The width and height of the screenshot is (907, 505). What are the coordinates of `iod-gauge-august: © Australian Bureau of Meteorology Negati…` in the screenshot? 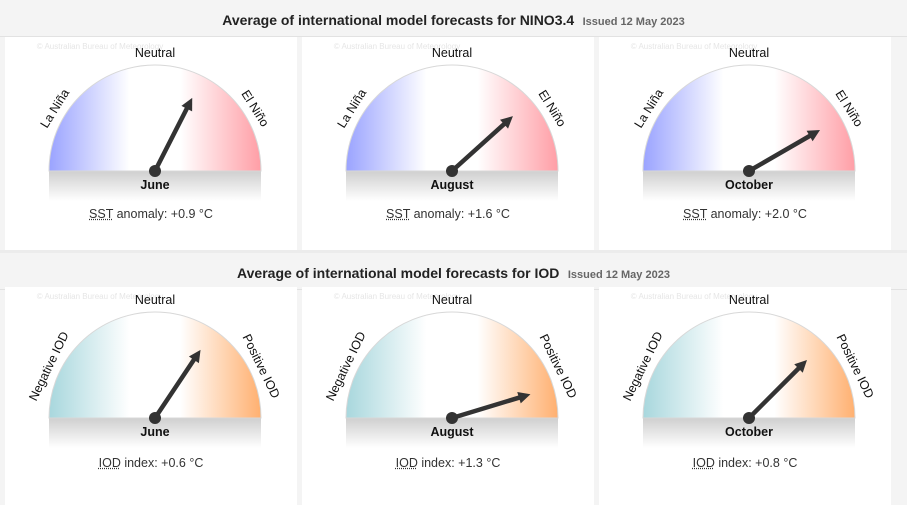 It's located at (448, 396).